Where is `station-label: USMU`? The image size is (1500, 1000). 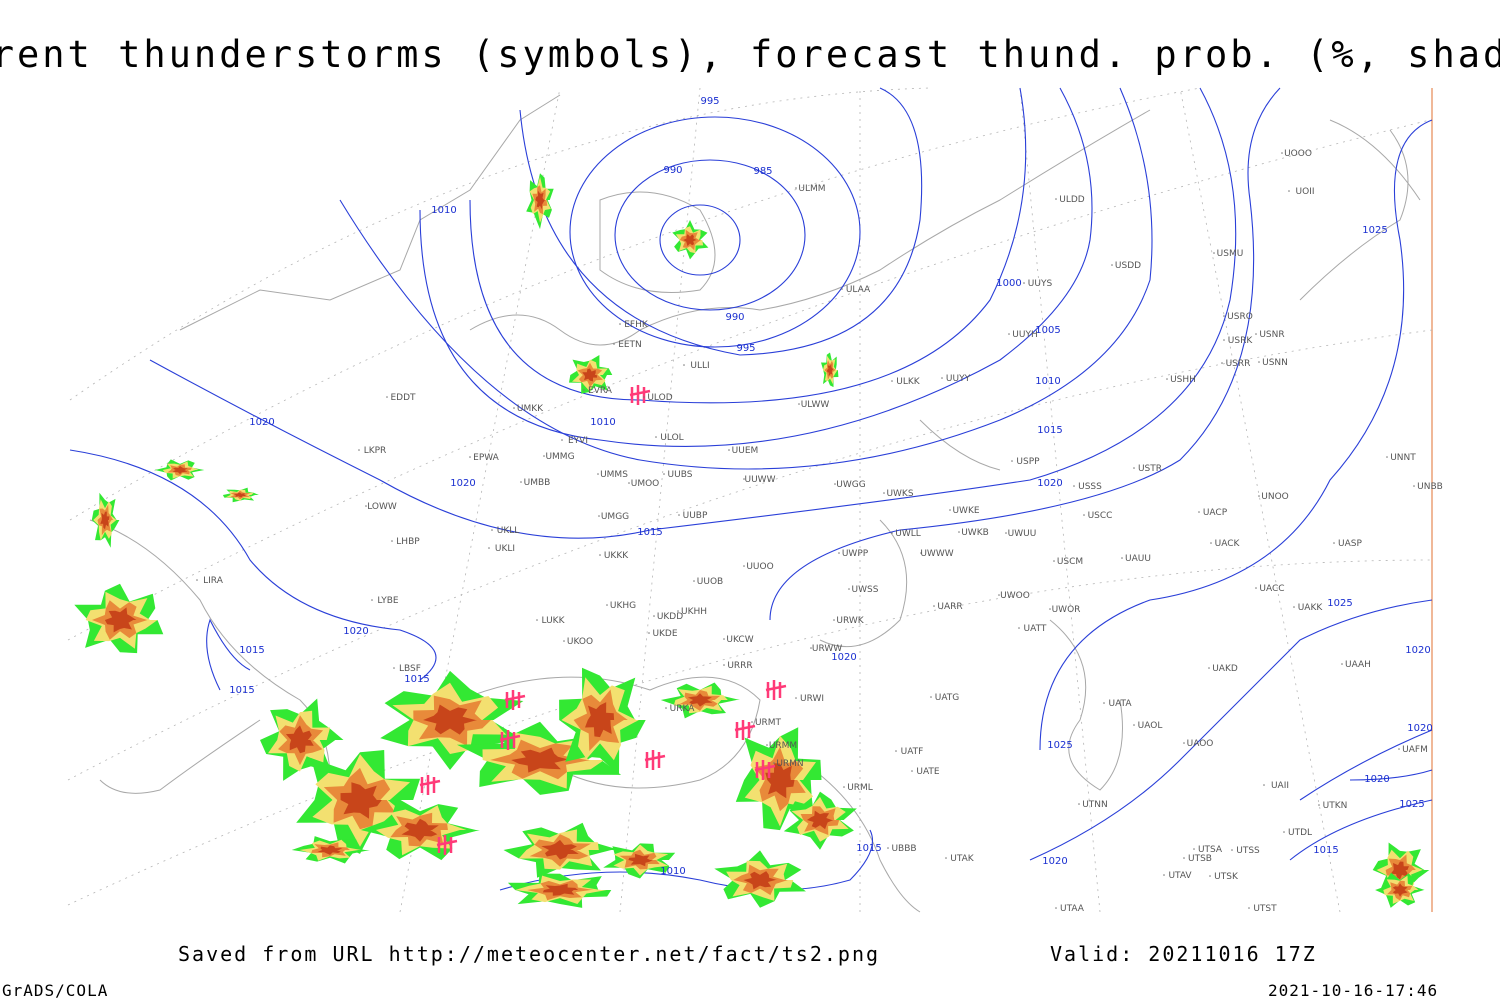 station-label: USMU is located at coordinates (1230, 254).